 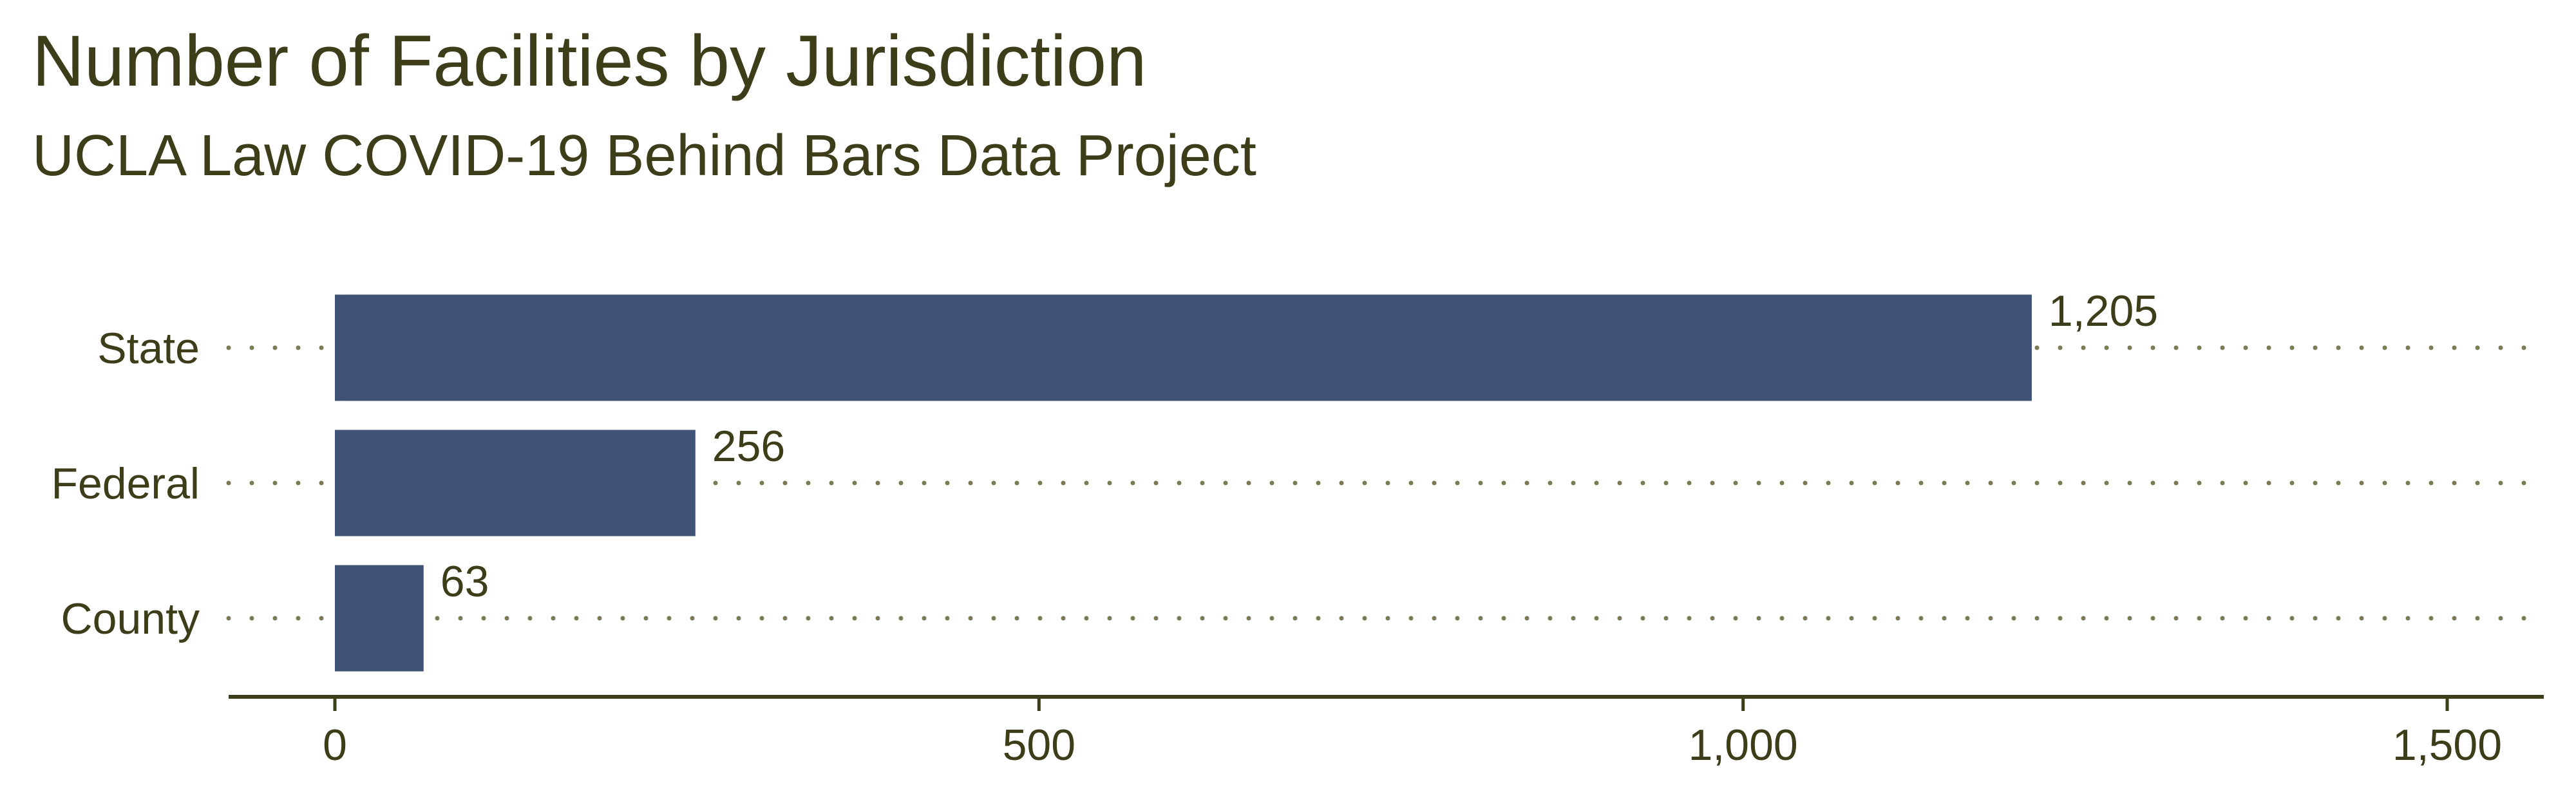 I want to click on x-tick-label: 0, so click(x=335, y=746).